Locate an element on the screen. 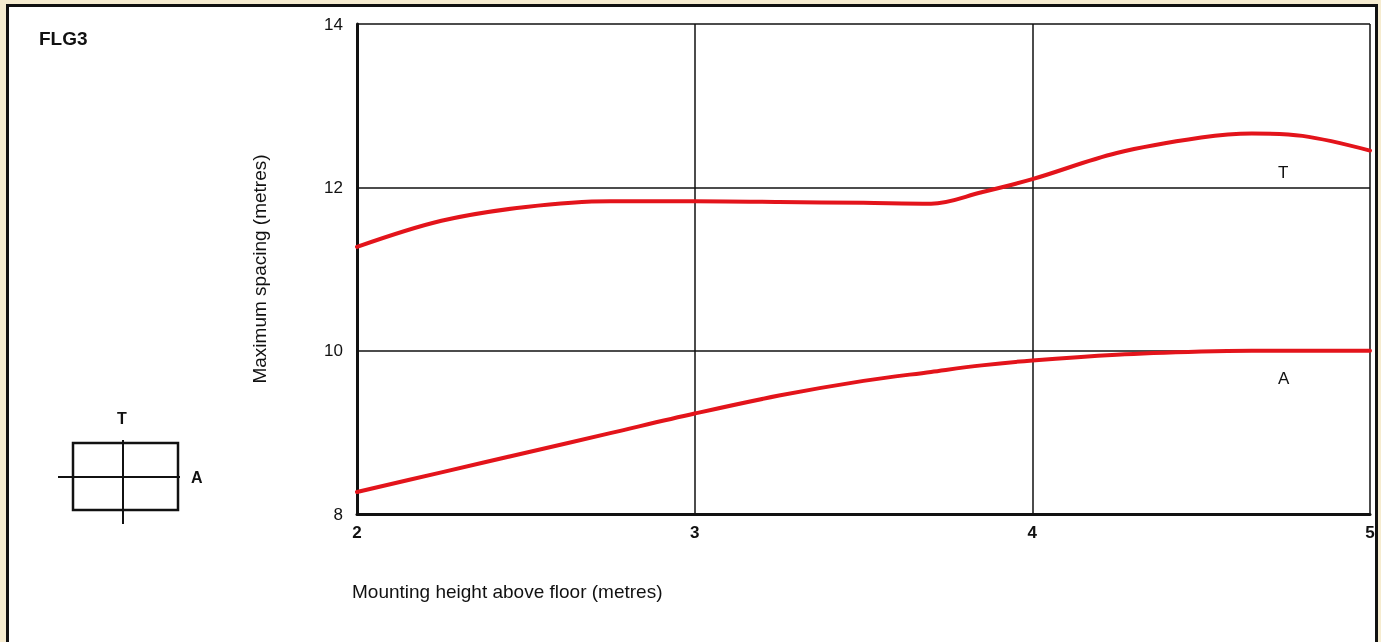 The height and width of the screenshot is (642, 1381). x-axis-title: Mounting height above floor (metres) is located at coordinates (507, 591).